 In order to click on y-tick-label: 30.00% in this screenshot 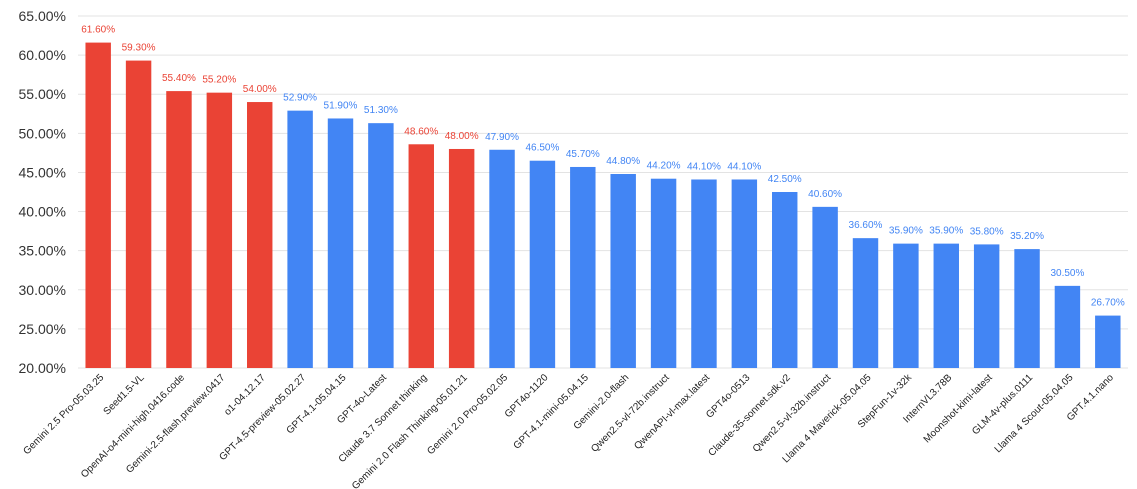, I will do `click(42, 290)`.